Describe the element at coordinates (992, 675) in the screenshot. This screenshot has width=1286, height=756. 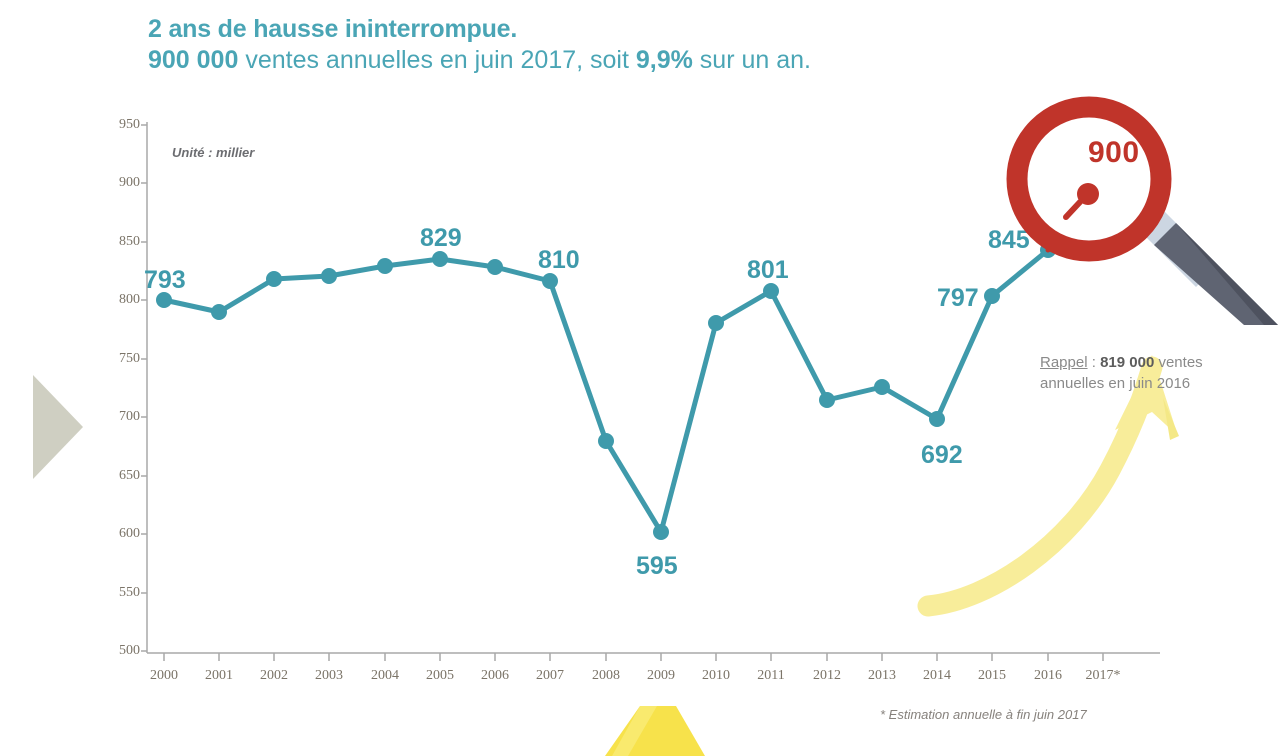
I see `x-axis-label-2015: 2015` at that location.